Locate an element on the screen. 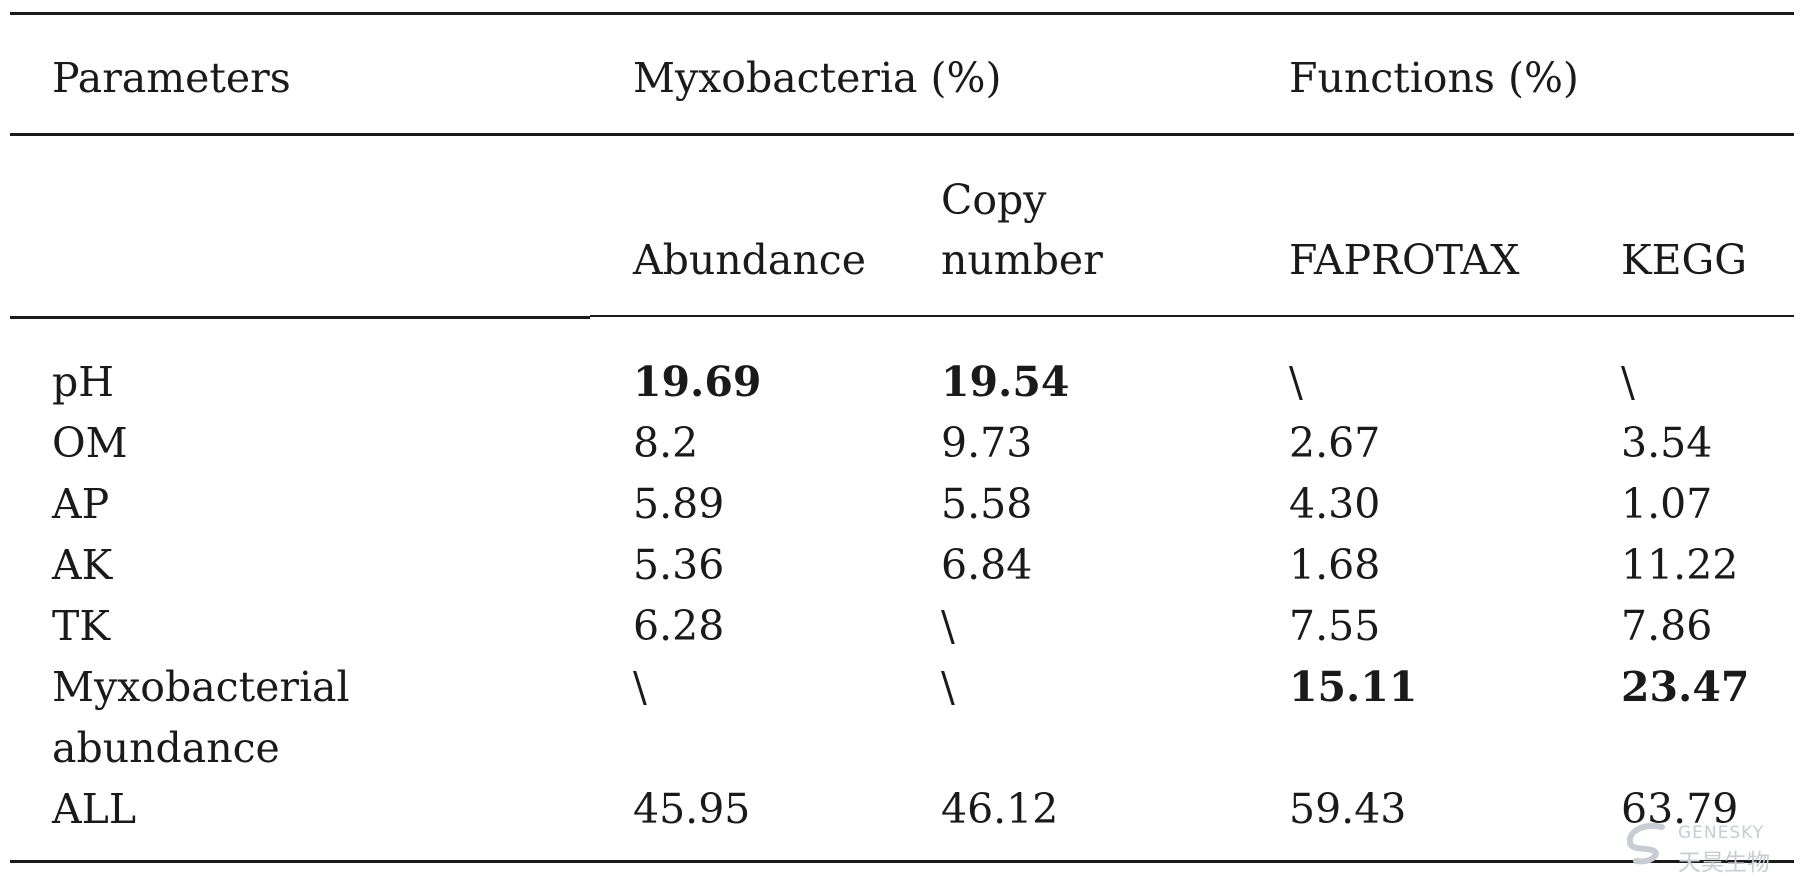 This screenshot has height=877, width=1804. subheader-rule-right is located at coordinates (1192, 316).